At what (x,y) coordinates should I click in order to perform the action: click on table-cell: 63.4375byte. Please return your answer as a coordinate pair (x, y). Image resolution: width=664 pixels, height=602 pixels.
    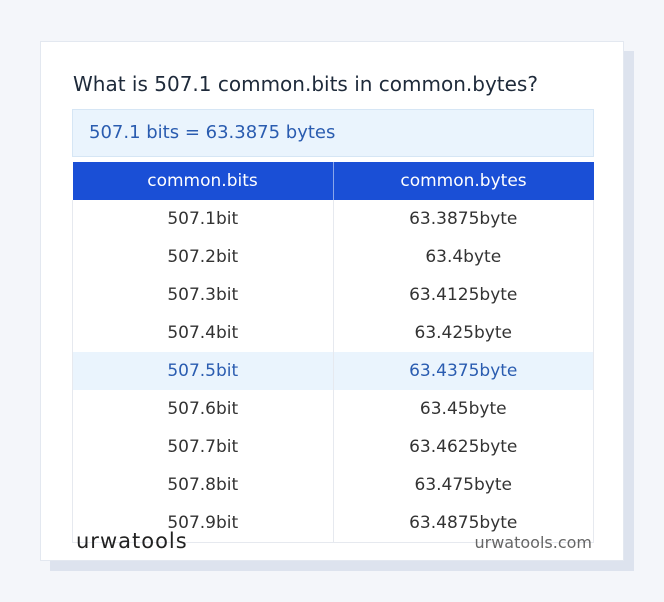
    Looking at the image, I should click on (463, 371).